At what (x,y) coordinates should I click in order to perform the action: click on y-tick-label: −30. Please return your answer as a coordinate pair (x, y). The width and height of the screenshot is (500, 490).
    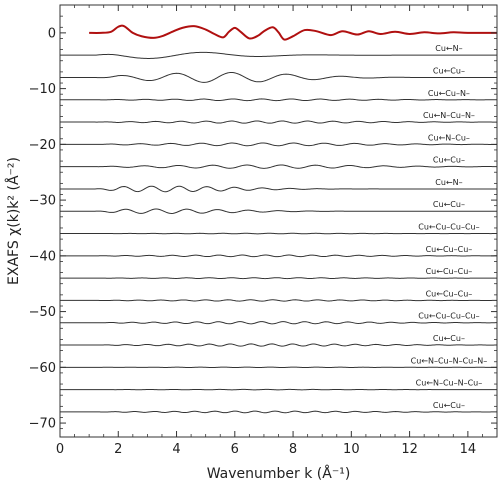
    Looking at the image, I should click on (42, 201).